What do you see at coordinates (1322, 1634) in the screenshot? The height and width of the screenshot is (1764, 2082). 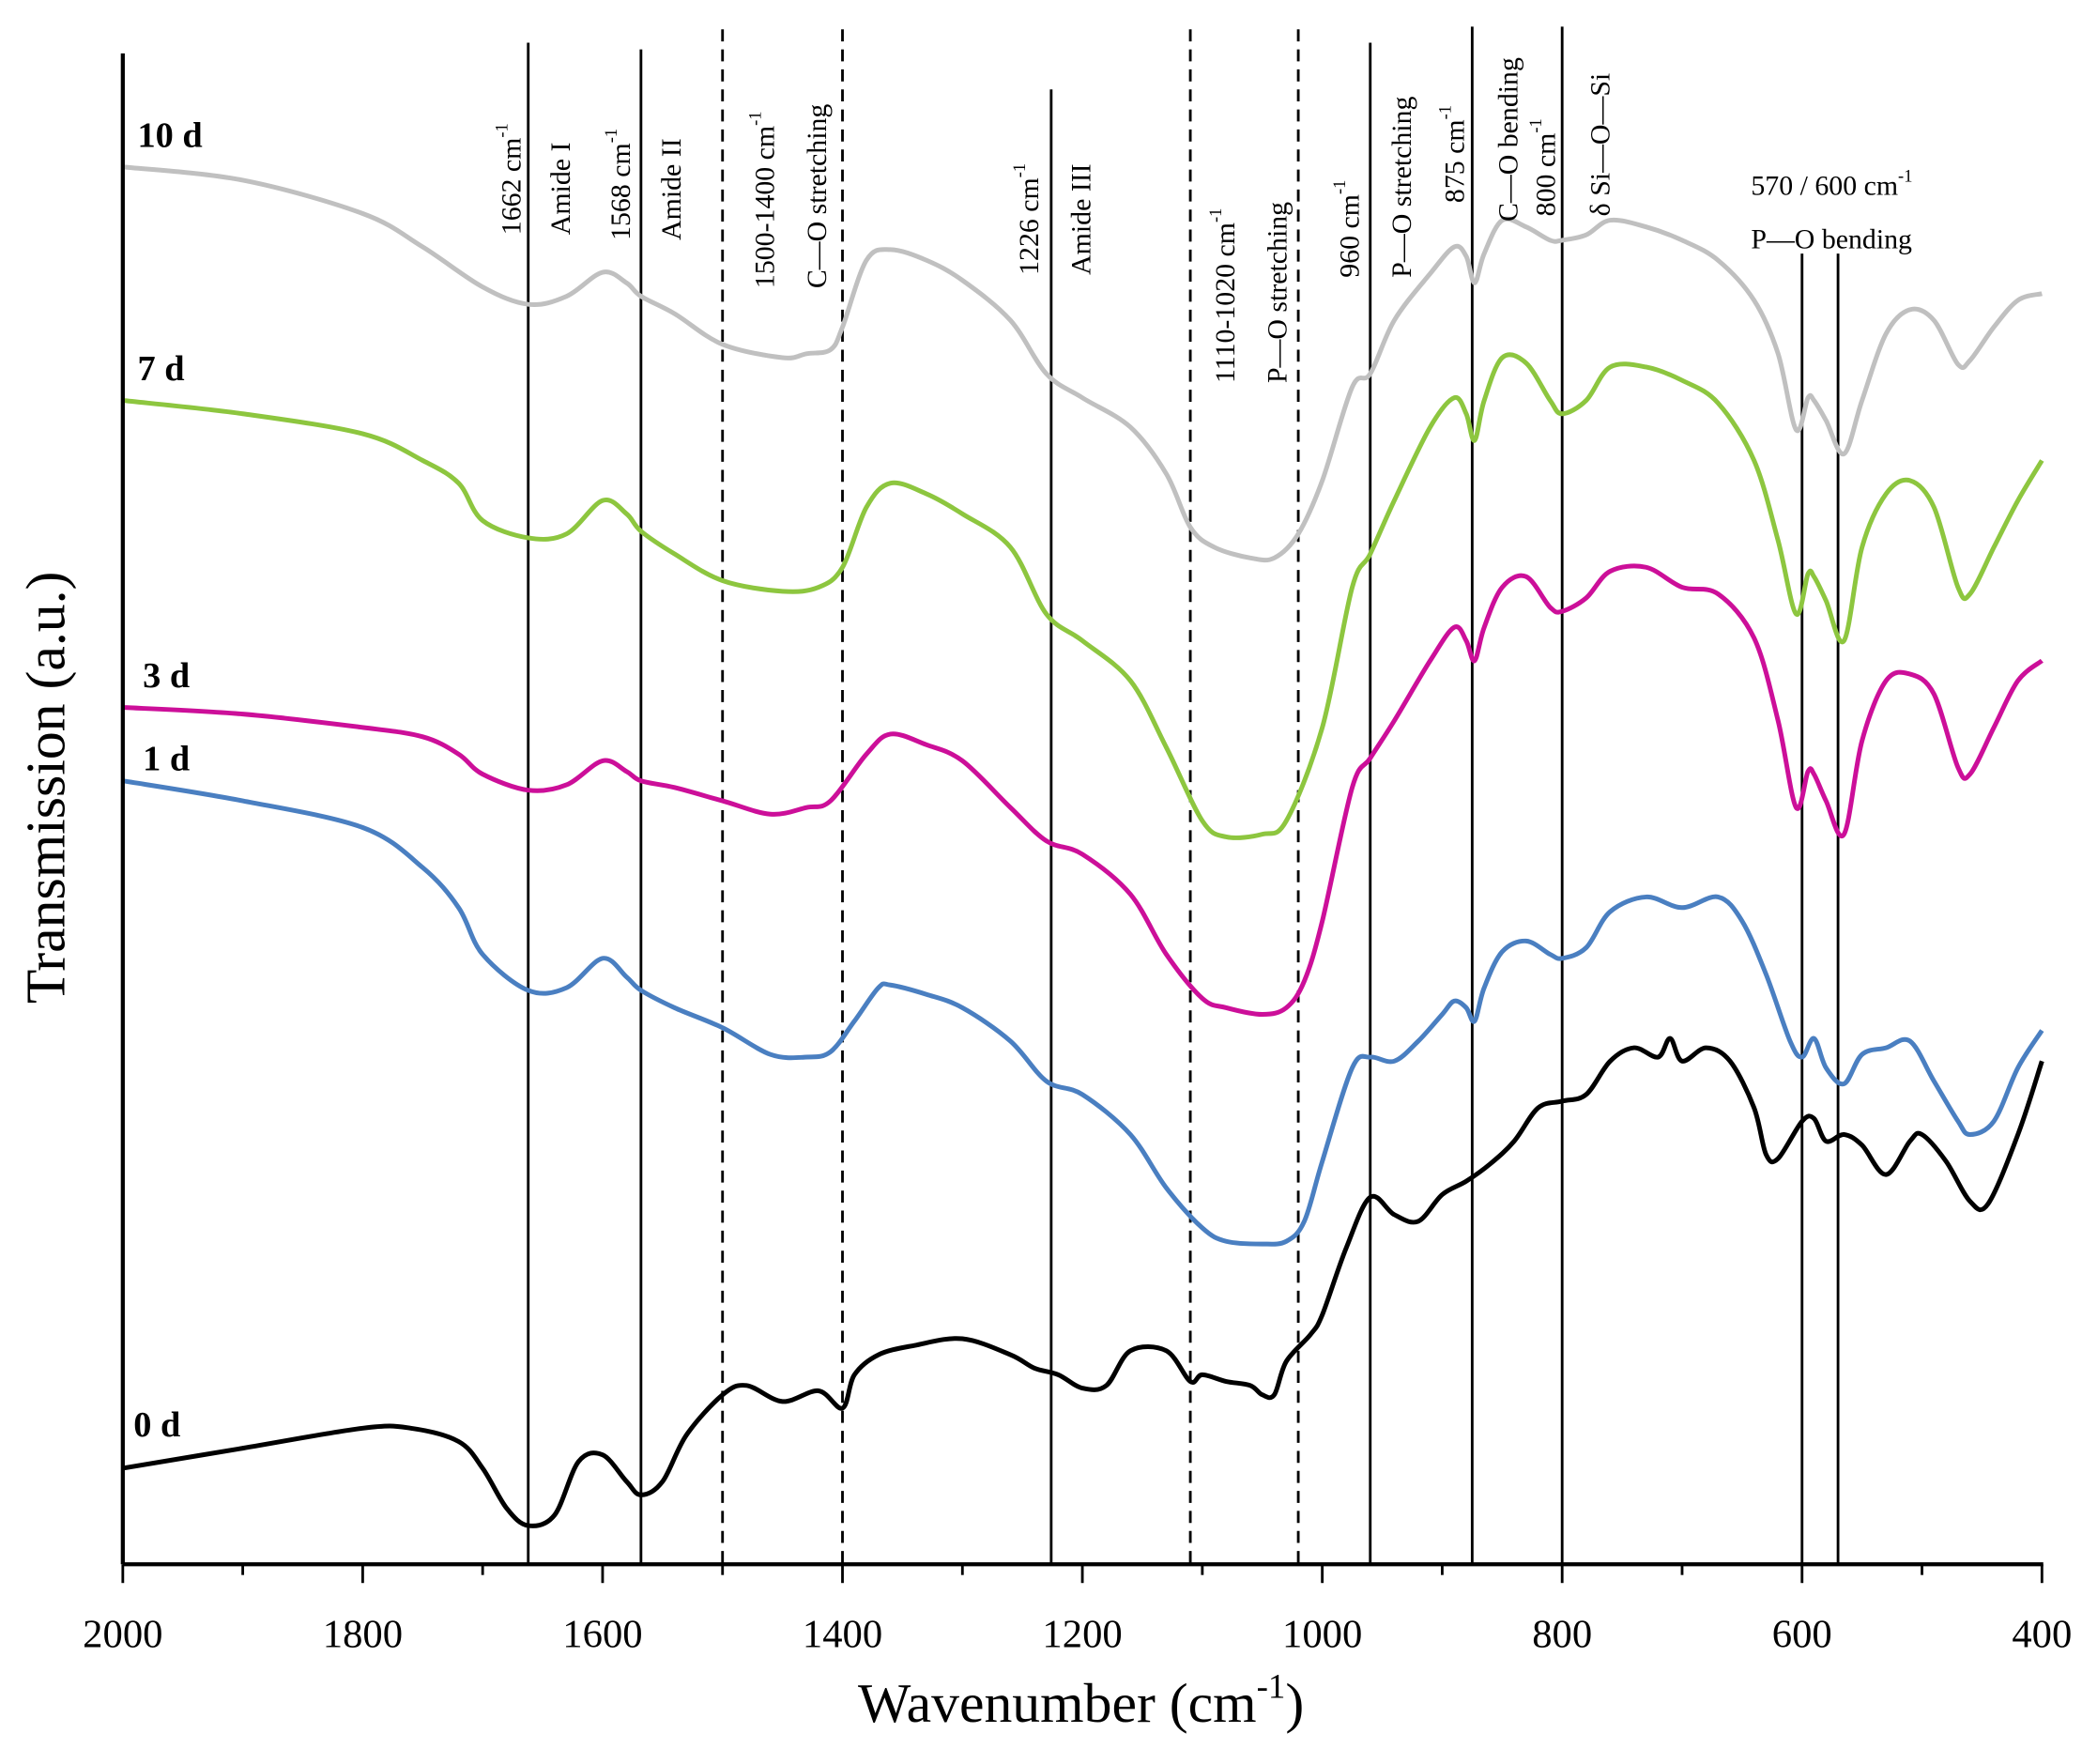 I see `x-tick-label: 1000` at bounding box center [1322, 1634].